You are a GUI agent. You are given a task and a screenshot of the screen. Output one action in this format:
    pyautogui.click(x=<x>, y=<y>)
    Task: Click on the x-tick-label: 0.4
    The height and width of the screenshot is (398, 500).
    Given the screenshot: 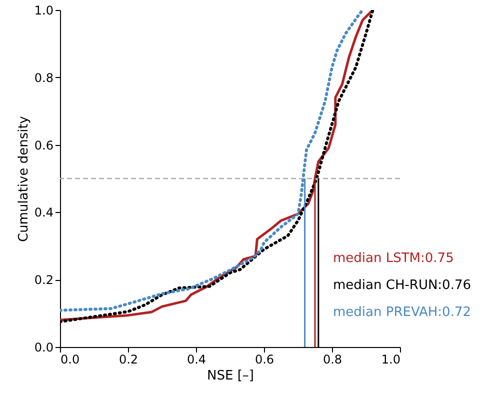 What is the action you would take?
    pyautogui.click(x=196, y=359)
    